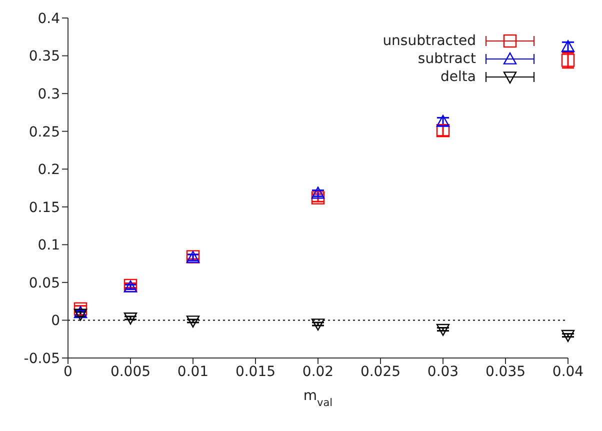 Image resolution: width=602 pixels, height=431 pixels. I want to click on y-tick-label: 0, so click(55, 321).